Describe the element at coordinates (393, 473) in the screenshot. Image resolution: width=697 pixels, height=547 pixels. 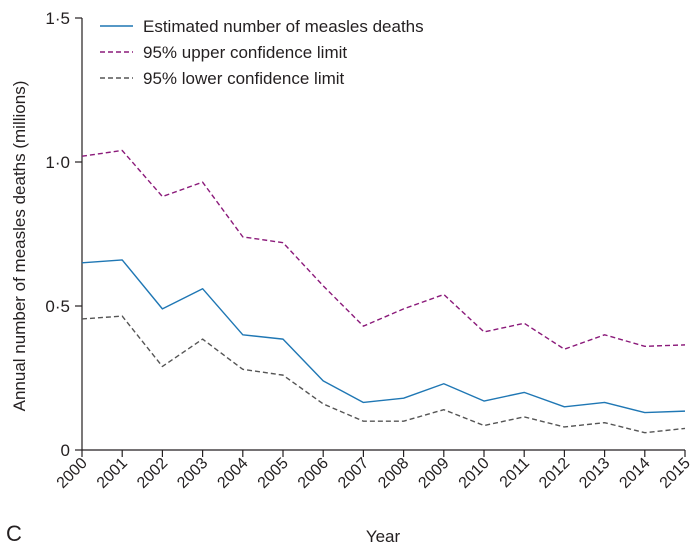
I see `x-tick-label: 2008` at that location.